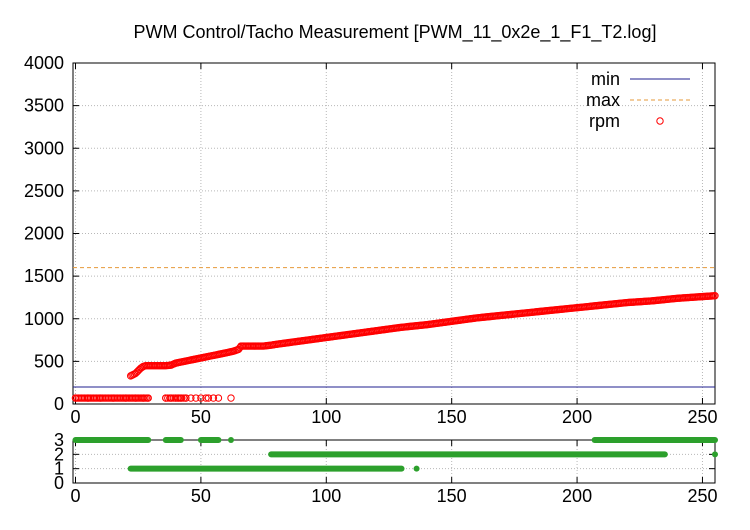  What do you see at coordinates (44, 191) in the screenshot?
I see `main-y-tick-label: 2500` at bounding box center [44, 191].